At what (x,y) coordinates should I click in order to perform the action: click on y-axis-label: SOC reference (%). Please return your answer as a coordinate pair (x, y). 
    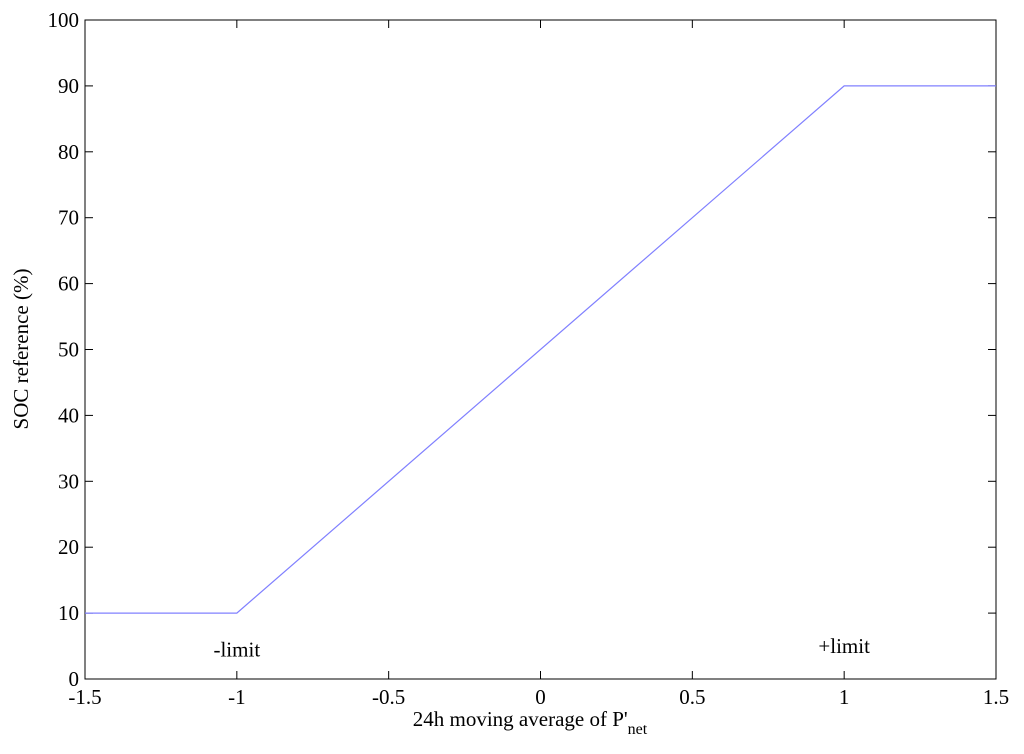
    Looking at the image, I should click on (21, 349).